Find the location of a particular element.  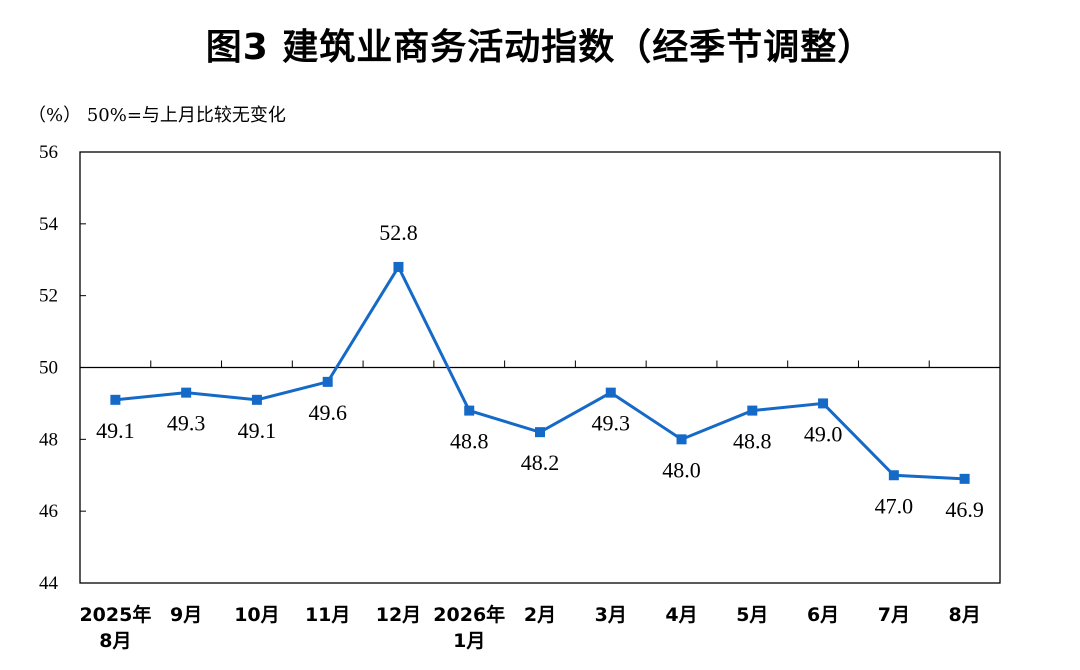

data-label: 47.0 is located at coordinates (894, 505).